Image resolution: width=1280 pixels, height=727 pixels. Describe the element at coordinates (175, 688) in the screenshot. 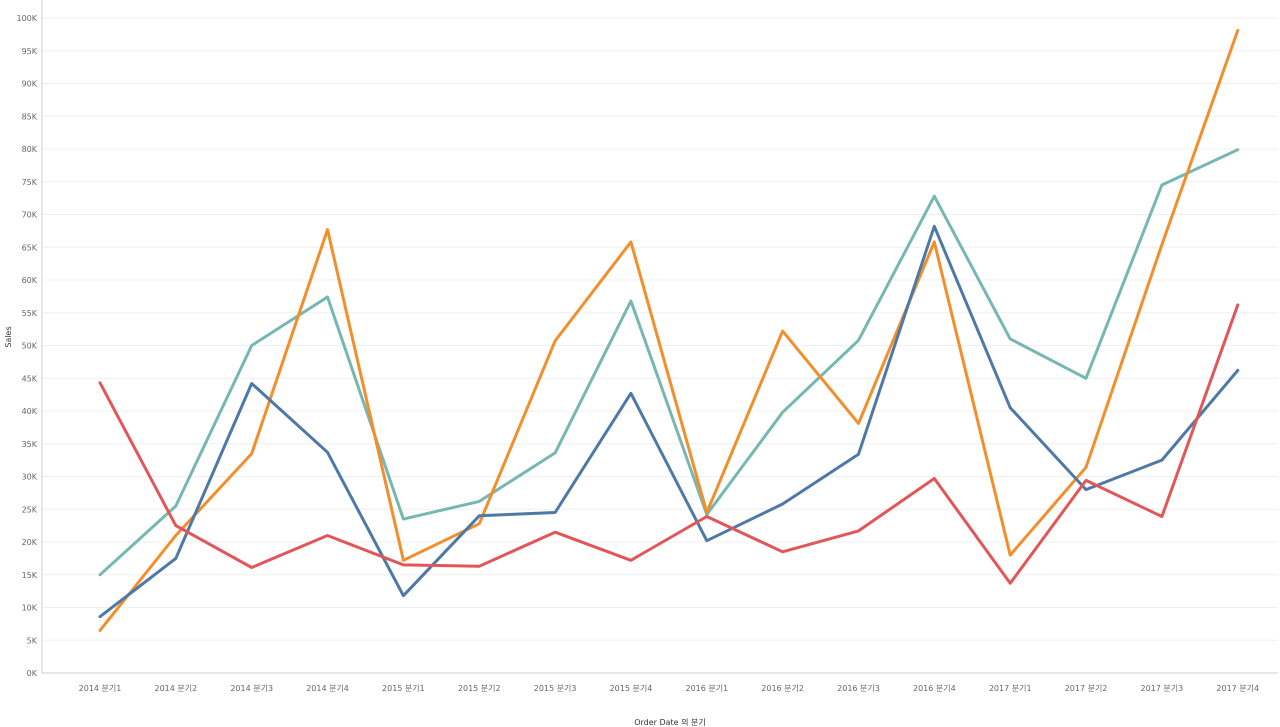

I see `x-tick-label: 2014 분기2` at that location.